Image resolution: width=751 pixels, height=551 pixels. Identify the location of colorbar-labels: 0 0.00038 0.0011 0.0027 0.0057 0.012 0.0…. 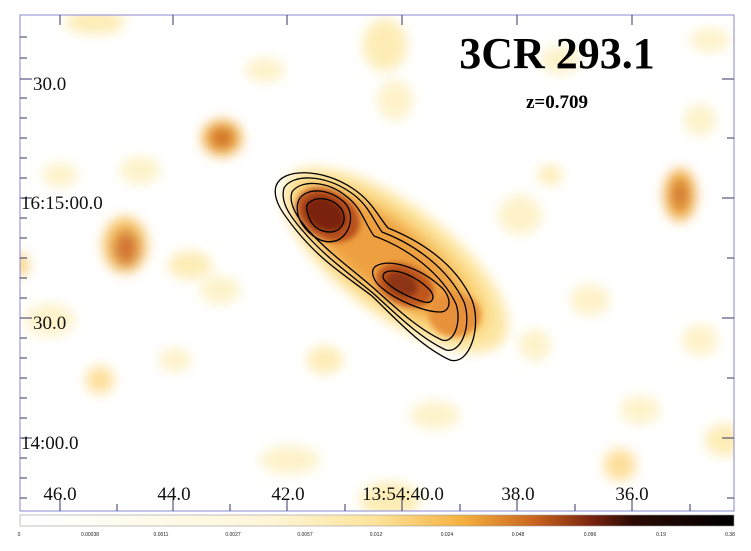
(376, 535).